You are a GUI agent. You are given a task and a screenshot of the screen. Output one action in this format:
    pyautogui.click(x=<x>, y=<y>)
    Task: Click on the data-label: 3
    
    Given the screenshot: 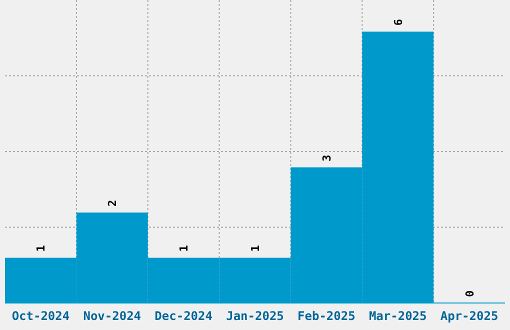 What is the action you would take?
    pyautogui.click(x=327, y=158)
    